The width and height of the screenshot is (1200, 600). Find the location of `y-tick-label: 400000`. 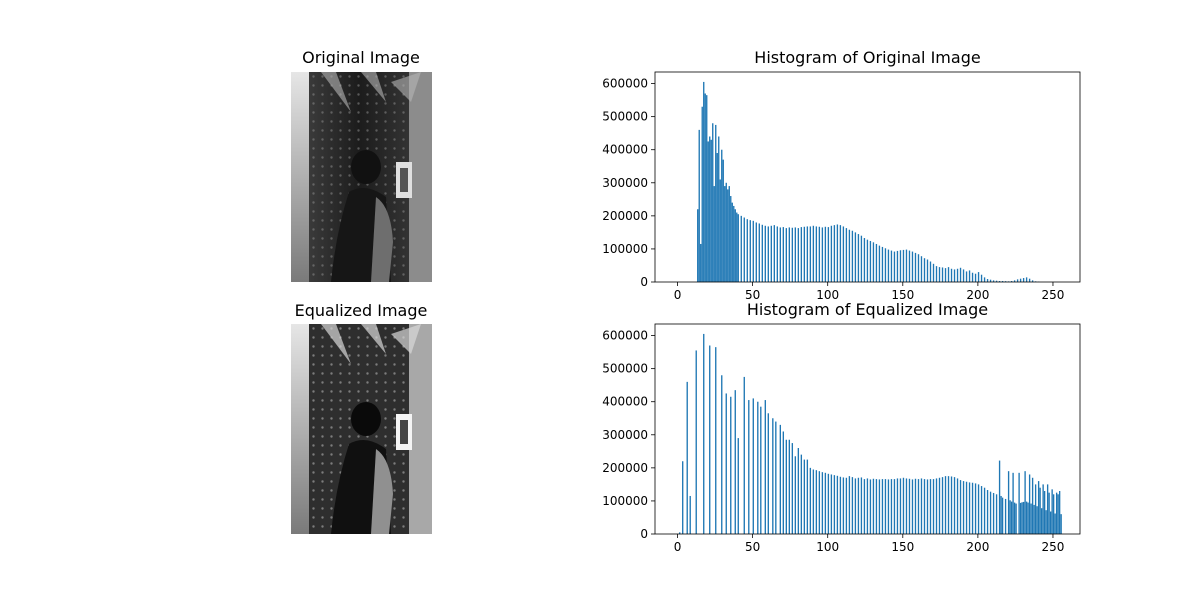

y-tick-label: 400000 is located at coordinates (625, 402).